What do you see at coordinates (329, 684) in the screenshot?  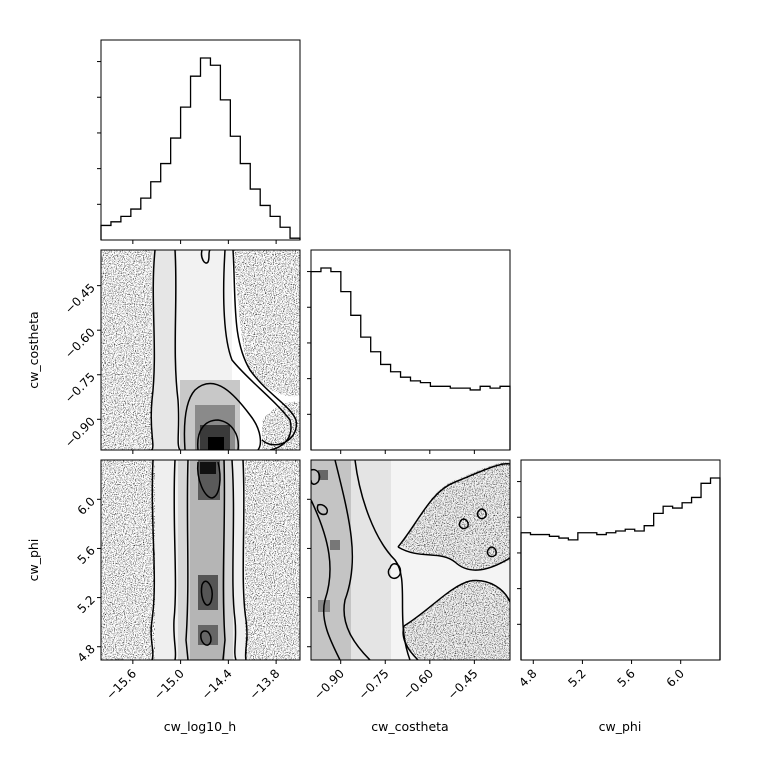 I see `x-tick-label: −0.90` at bounding box center [329, 684].